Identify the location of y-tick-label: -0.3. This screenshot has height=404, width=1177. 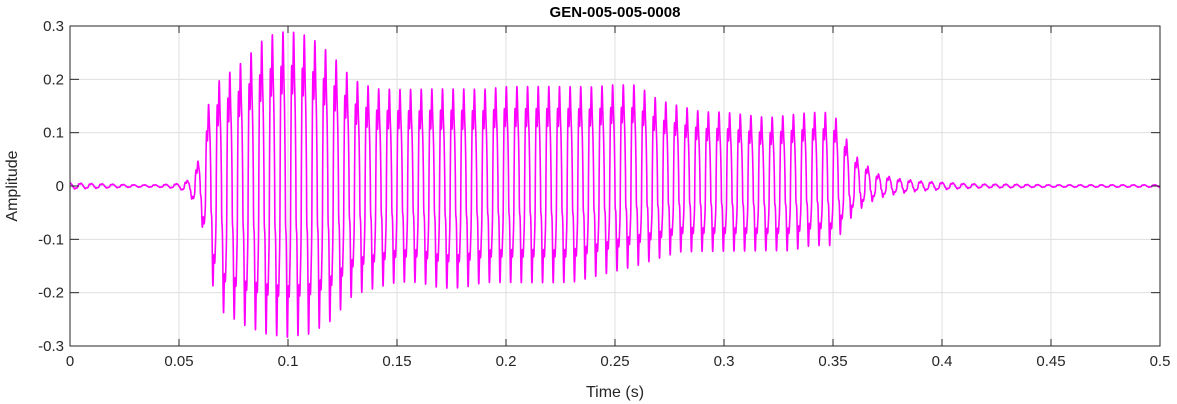
(51, 346).